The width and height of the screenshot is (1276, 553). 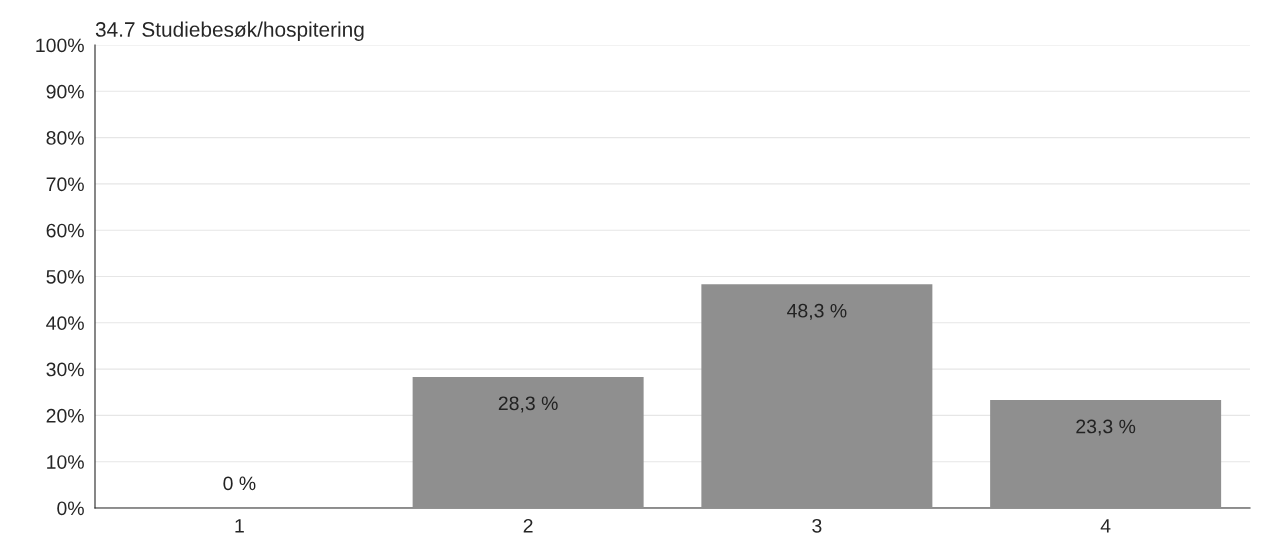 I want to click on chart-title: 34.7 Studiebesøk/hospitering, so click(x=229, y=31).